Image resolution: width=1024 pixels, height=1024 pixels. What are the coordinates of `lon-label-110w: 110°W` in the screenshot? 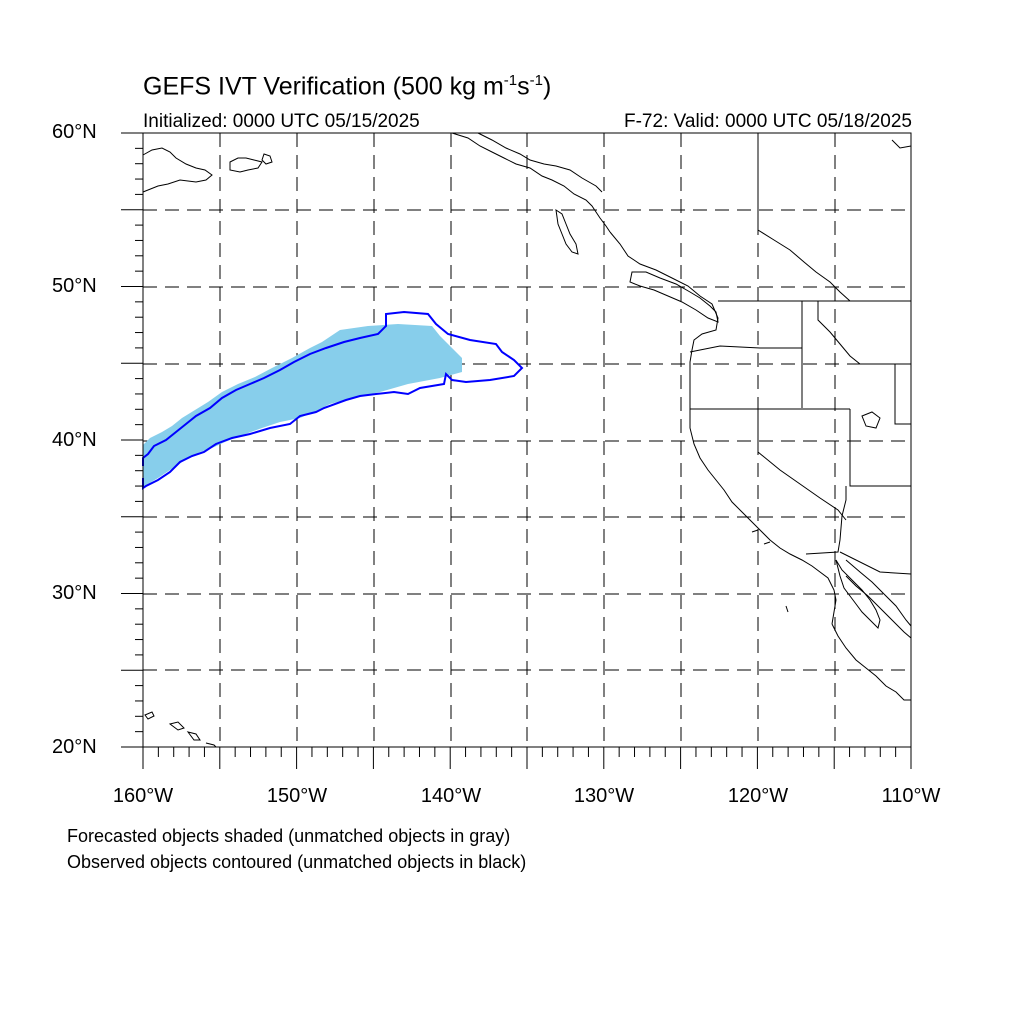 It's located at (911, 796).